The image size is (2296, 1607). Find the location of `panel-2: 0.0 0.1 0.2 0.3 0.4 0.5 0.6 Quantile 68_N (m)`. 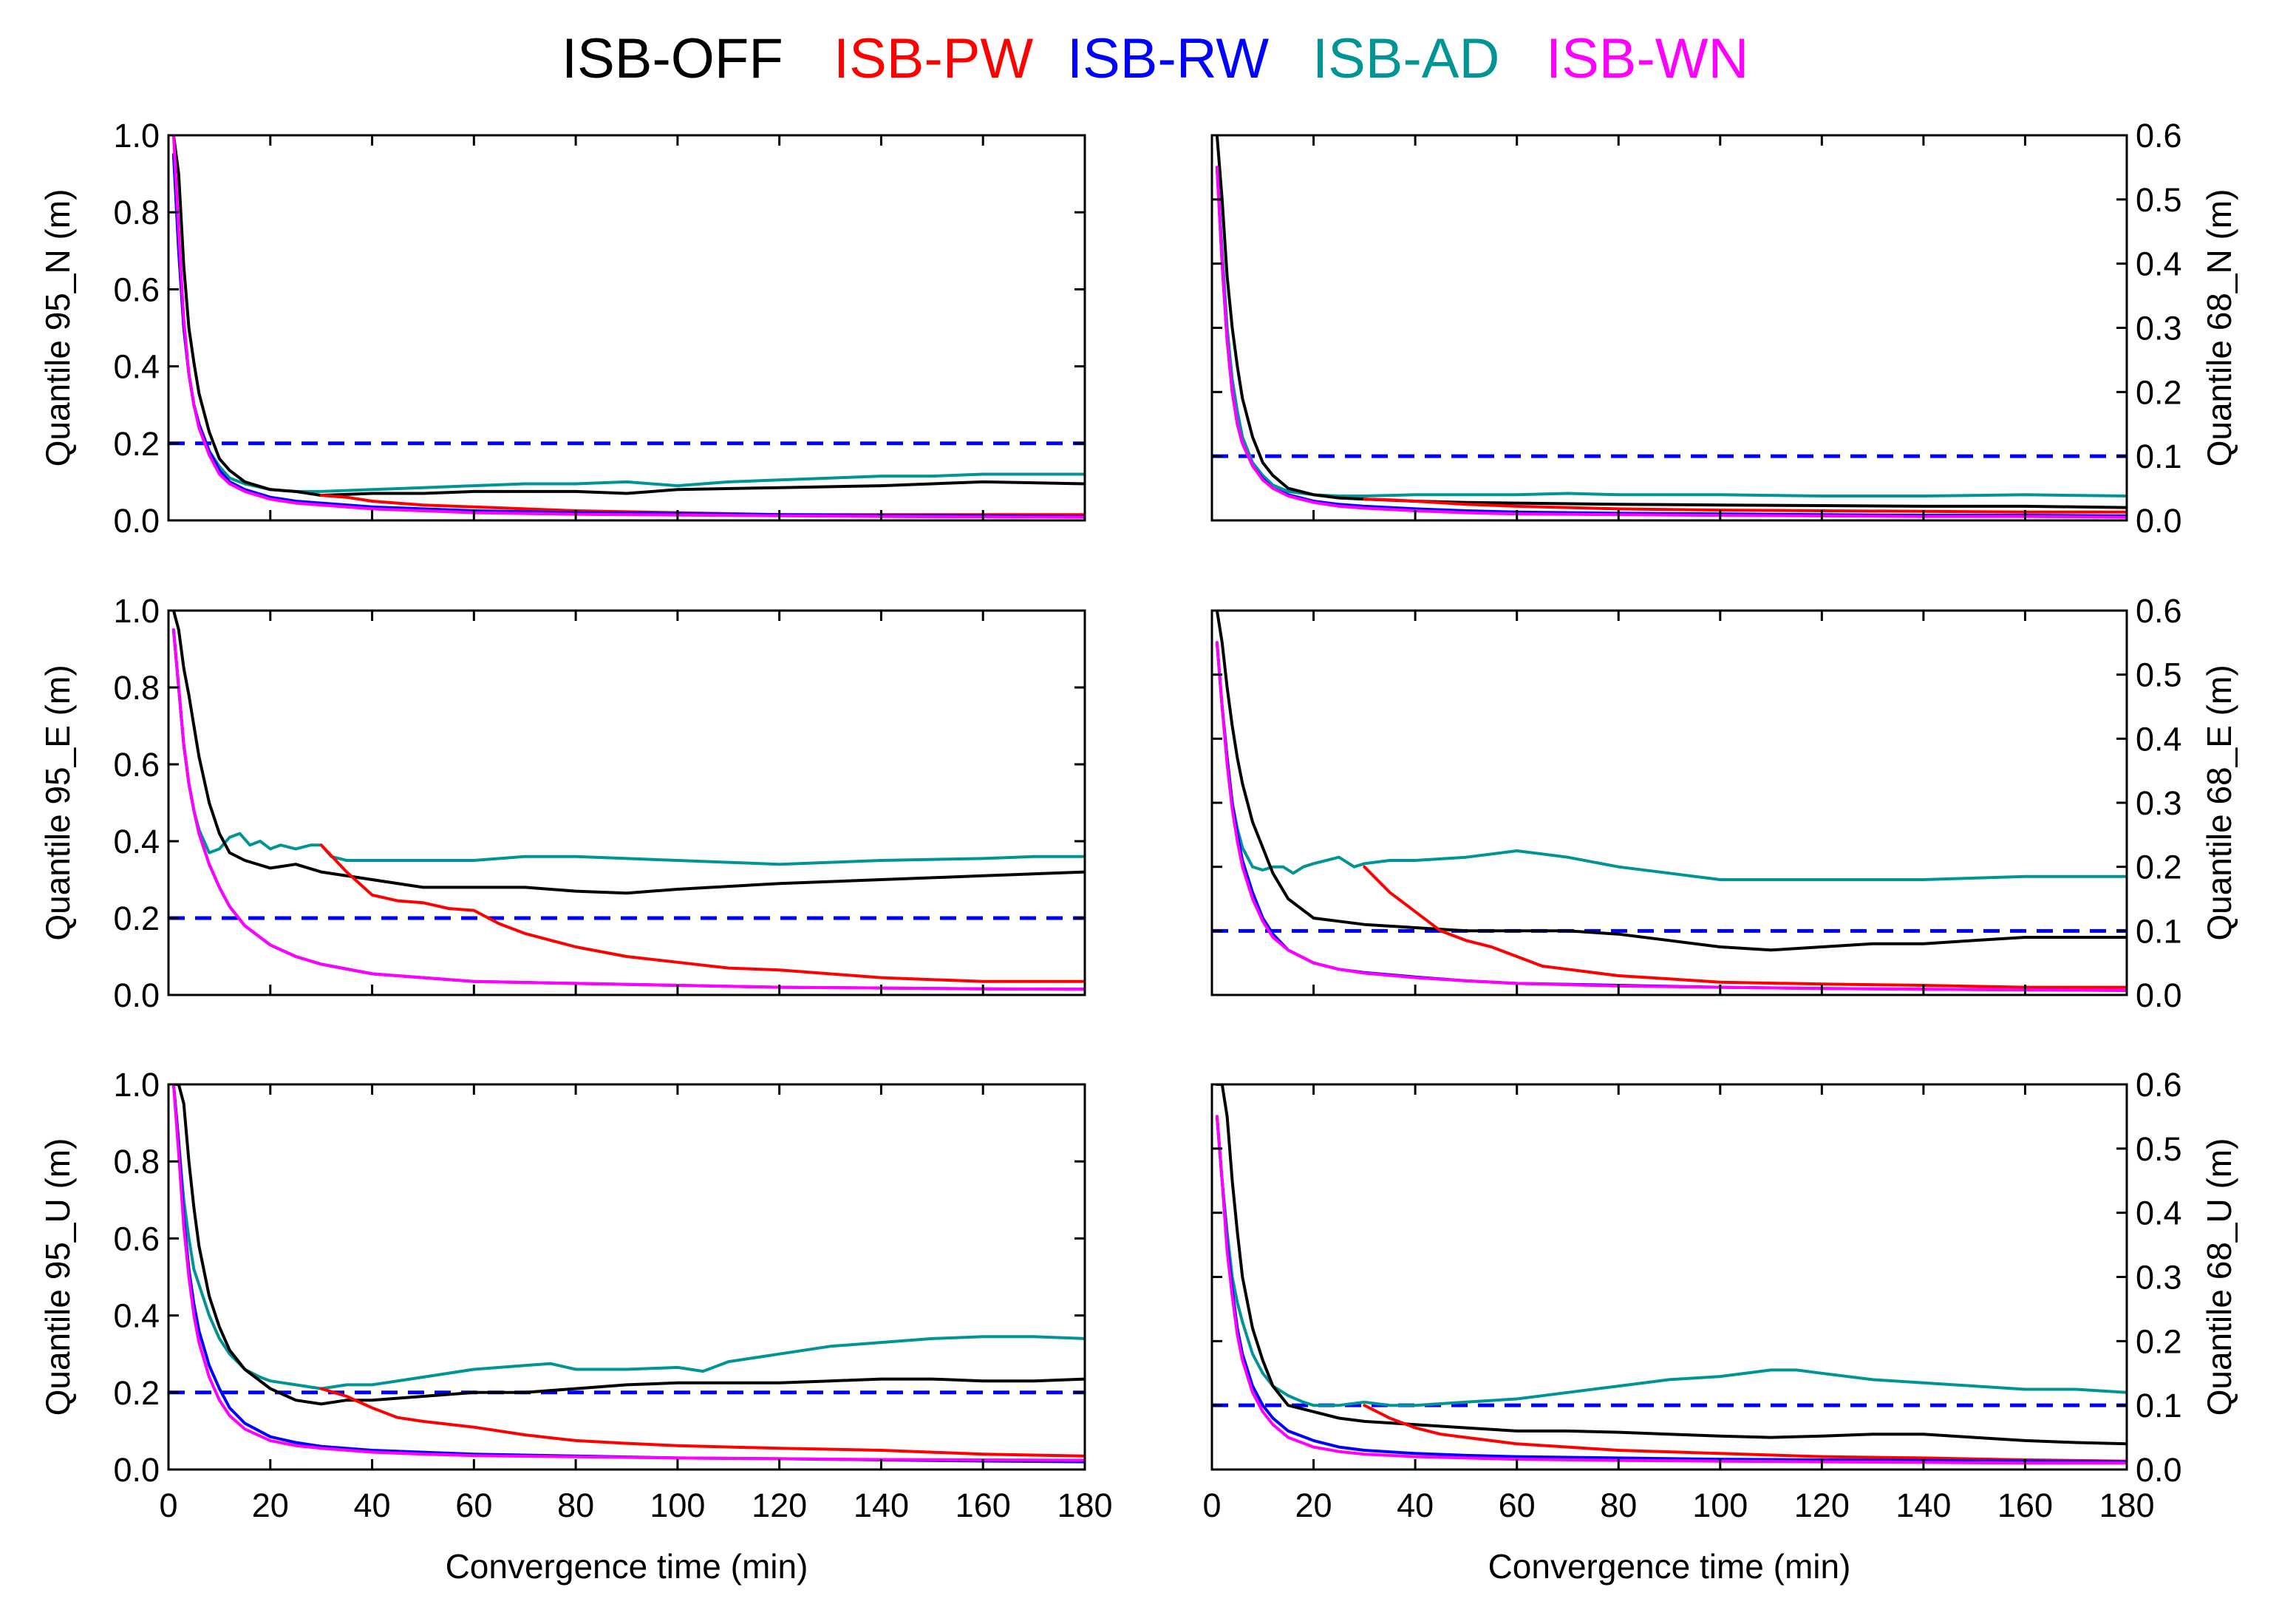

panel-2: 0.0 0.1 0.2 0.3 0.4 0.5 0.6 Quantile 68_N (m) is located at coordinates (1724, 328).